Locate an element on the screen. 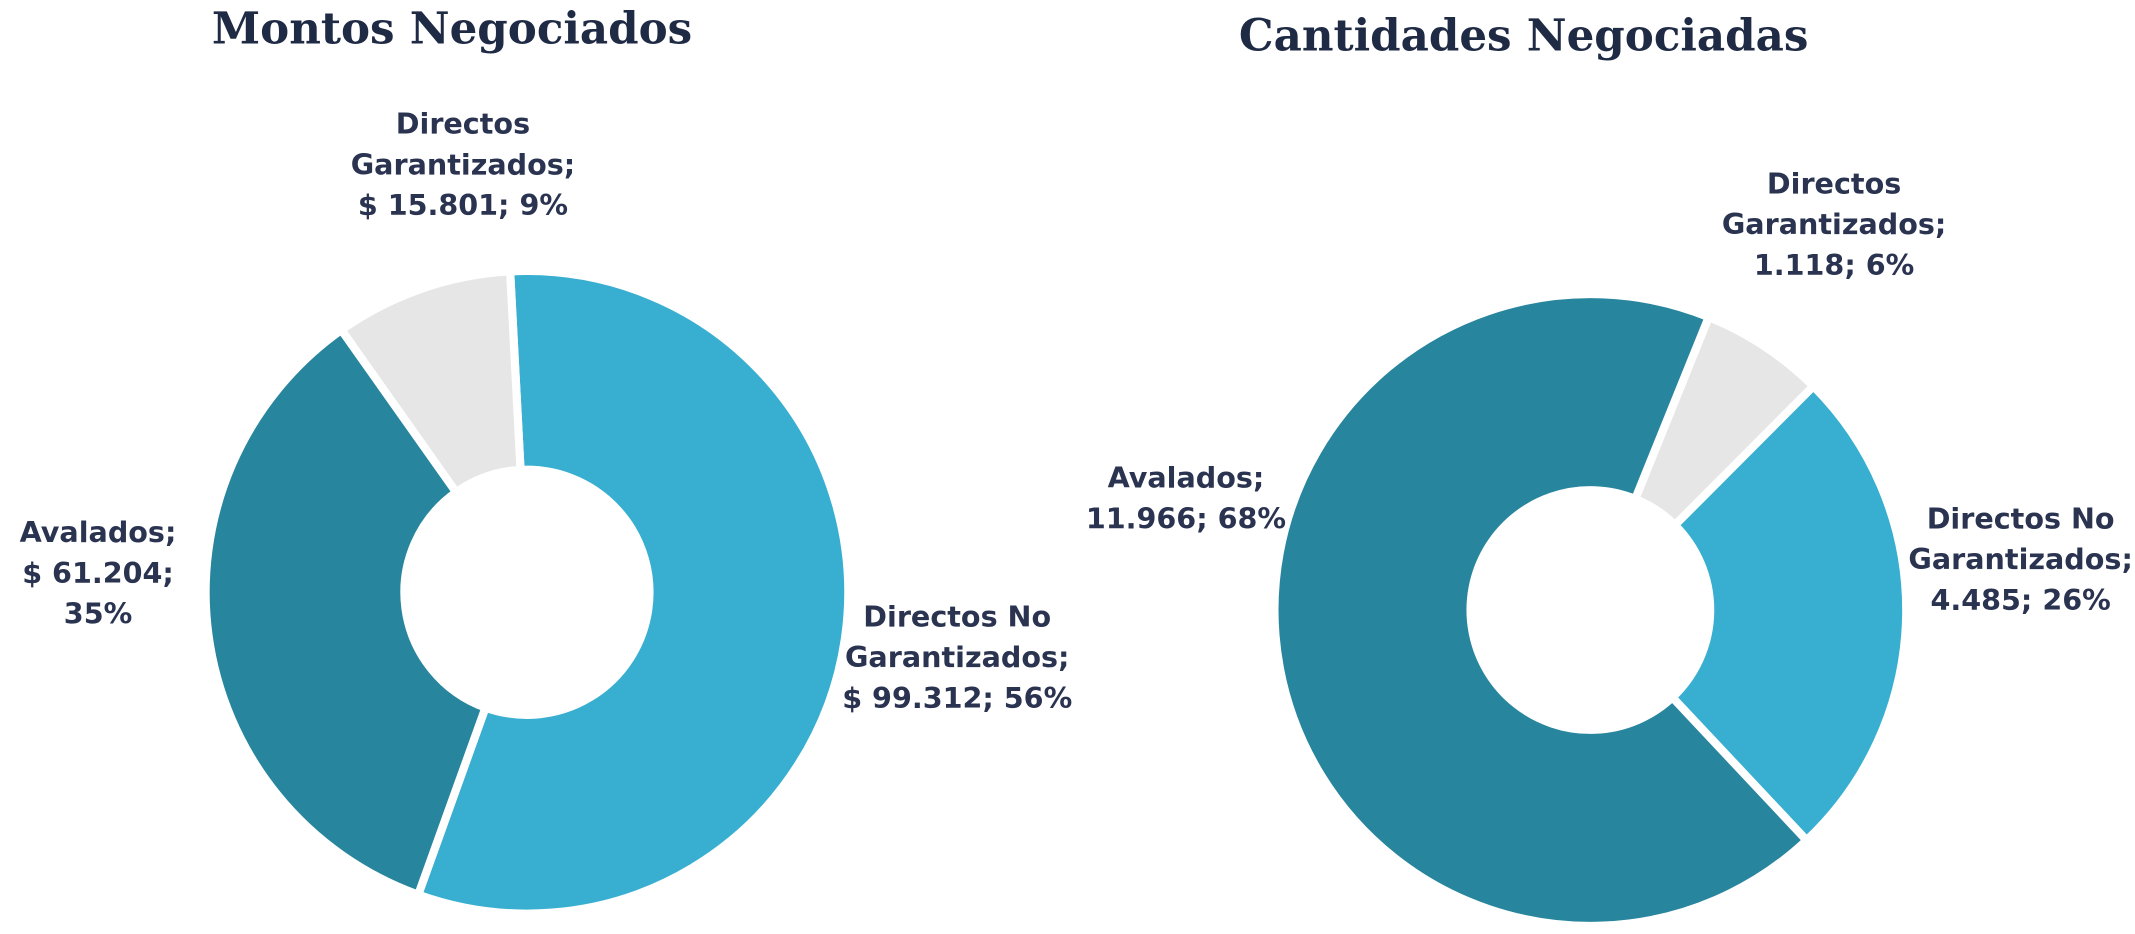 This screenshot has width=2135, height=934. percent-label: 26% is located at coordinates (2076, 600).